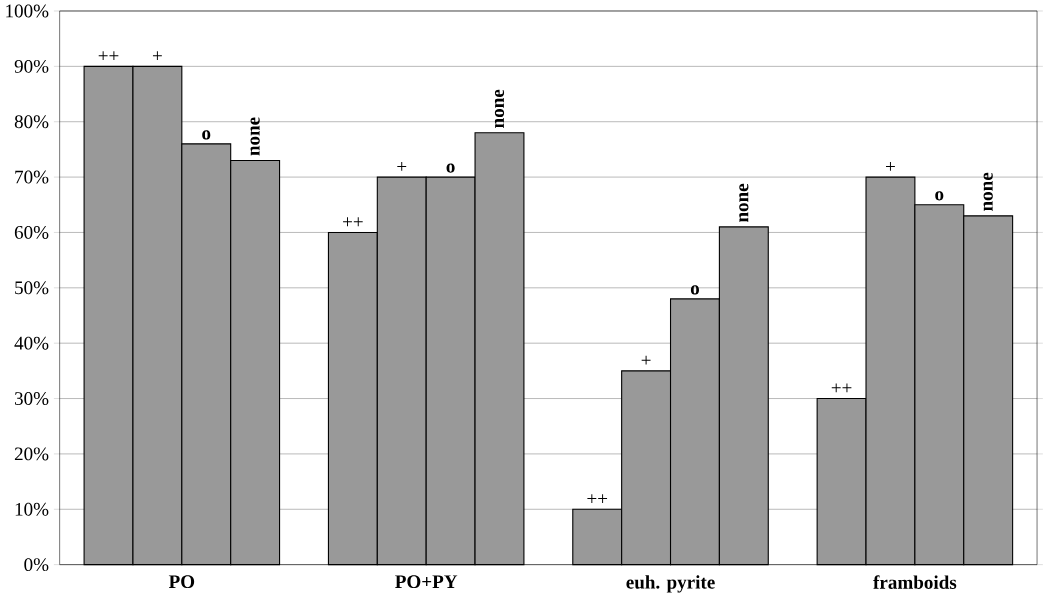 This screenshot has height=597, width=1043. What do you see at coordinates (32, 509) in the screenshot?
I see `y-tick-label: 10%` at bounding box center [32, 509].